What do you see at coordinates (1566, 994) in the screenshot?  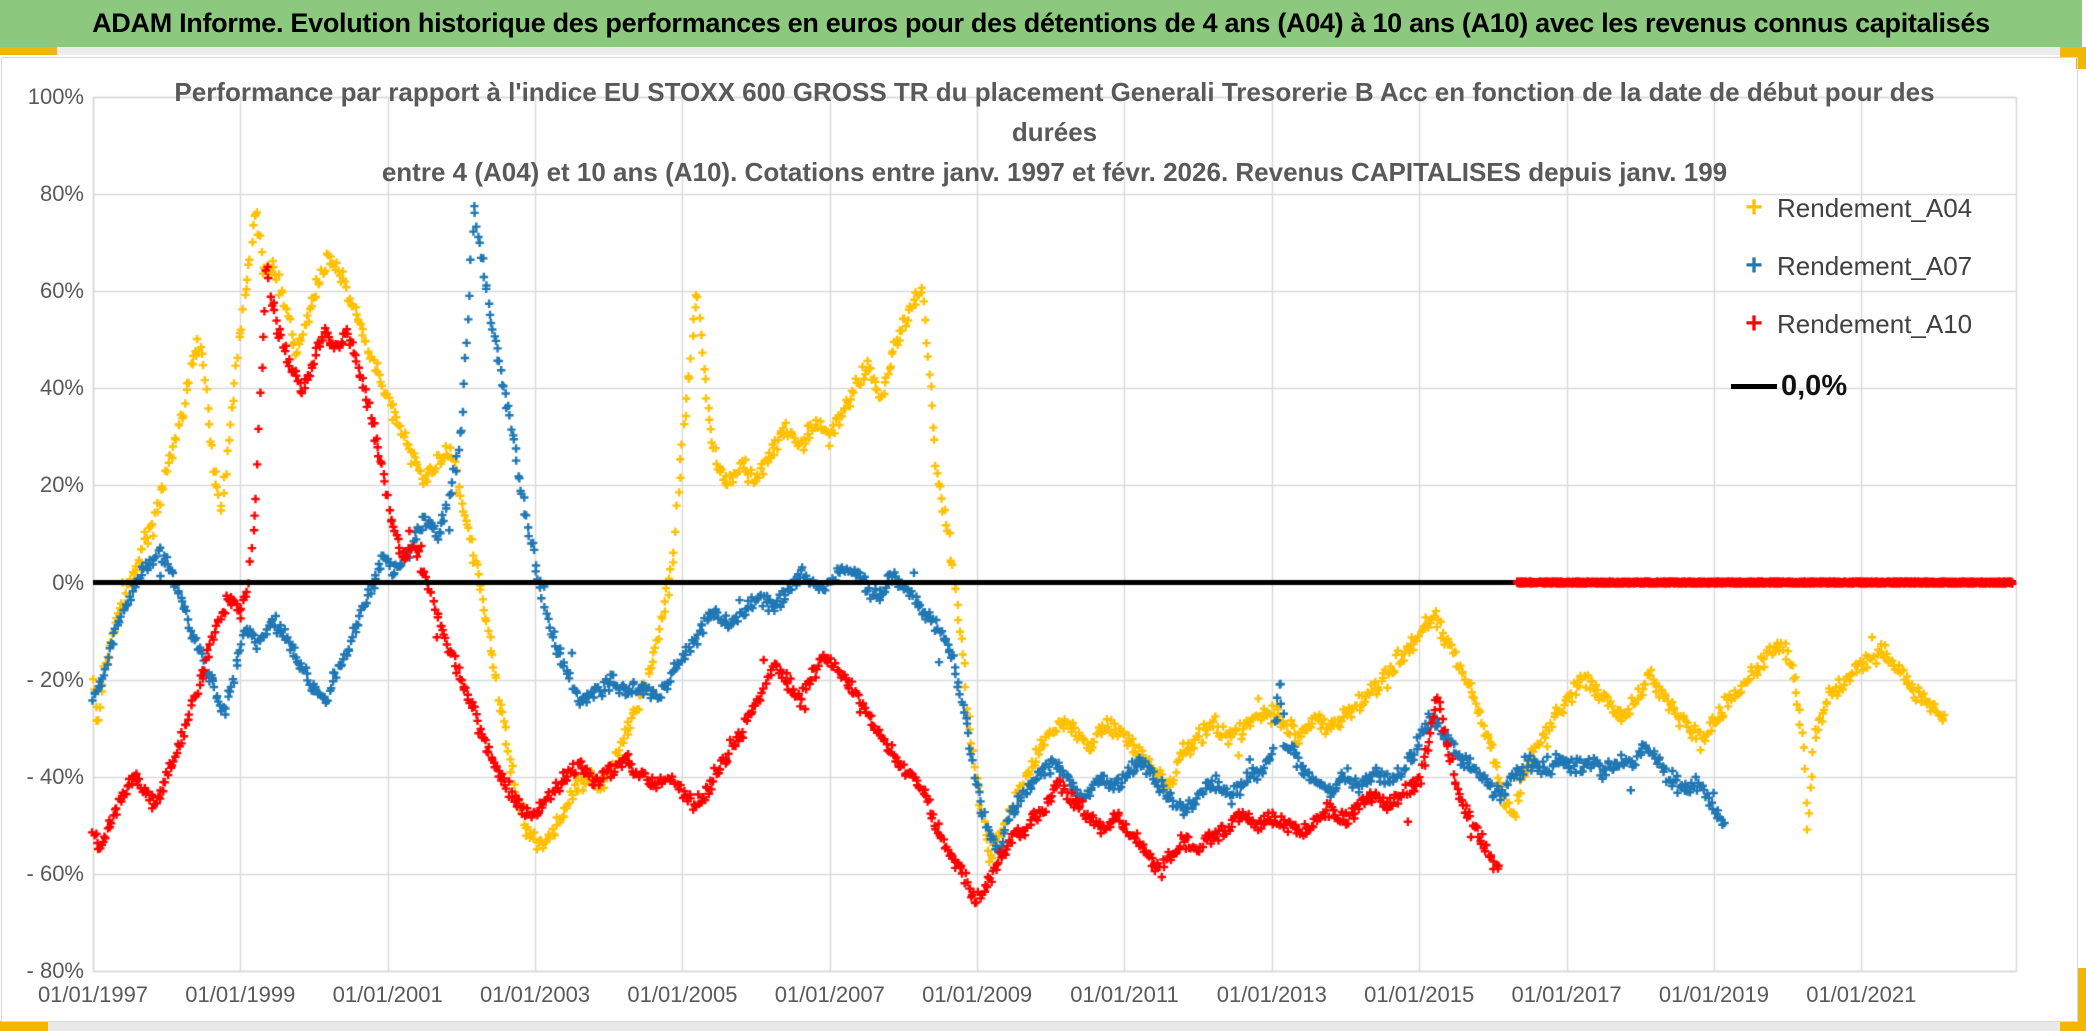 I see `x-tick-label: 01/01/2017` at bounding box center [1566, 994].